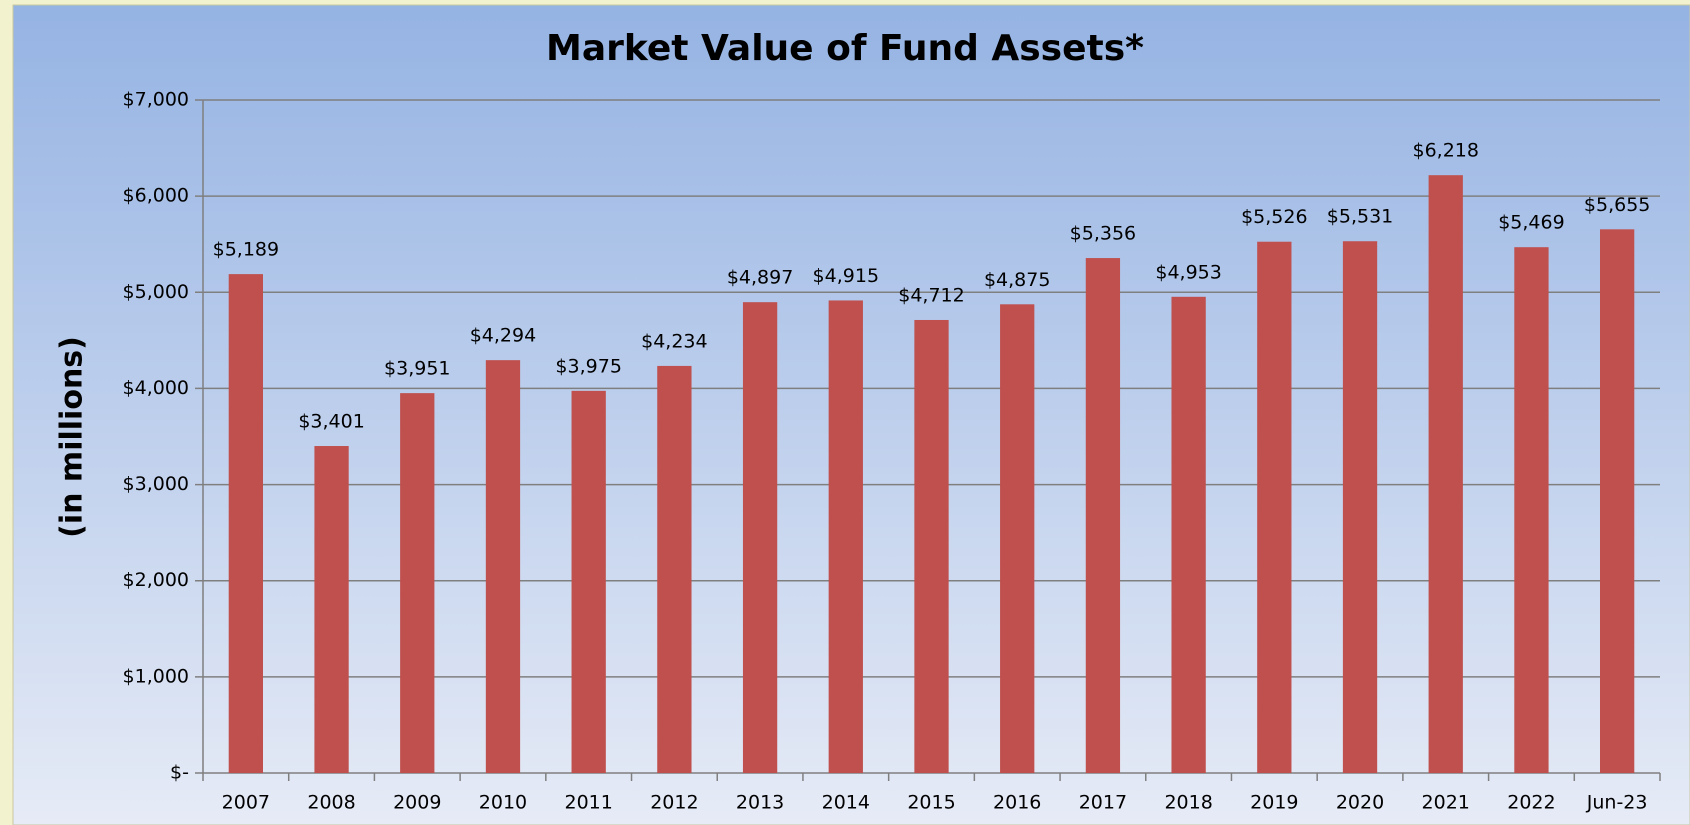  What do you see at coordinates (1274, 803) in the screenshot?
I see `x-tick-label: 2019` at bounding box center [1274, 803].